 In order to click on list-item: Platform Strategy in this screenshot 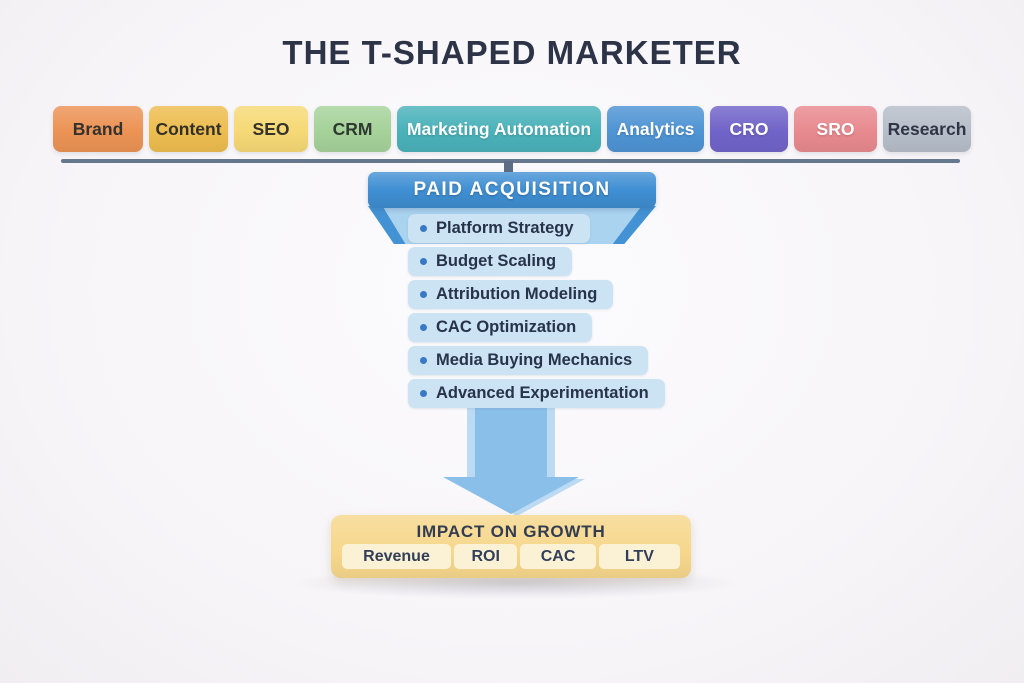, I will do `click(499, 228)`.